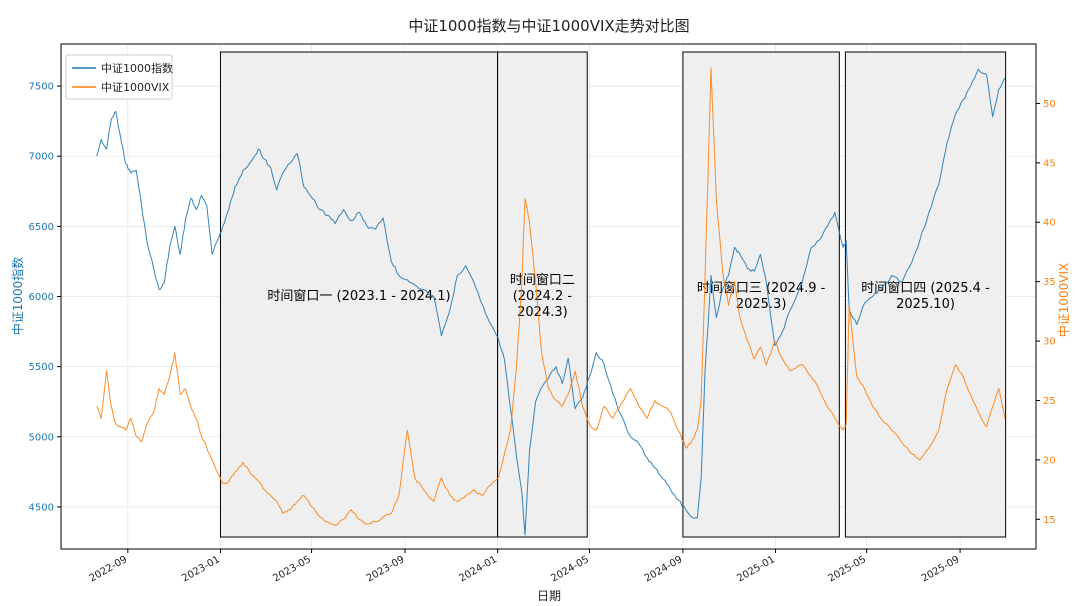 Image resolution: width=1080 pixels, height=606 pixels. Describe the element at coordinates (548, 26) in the screenshot. I see `chart-title: 中证1000指数与中证1000VIX走势对比图` at that location.